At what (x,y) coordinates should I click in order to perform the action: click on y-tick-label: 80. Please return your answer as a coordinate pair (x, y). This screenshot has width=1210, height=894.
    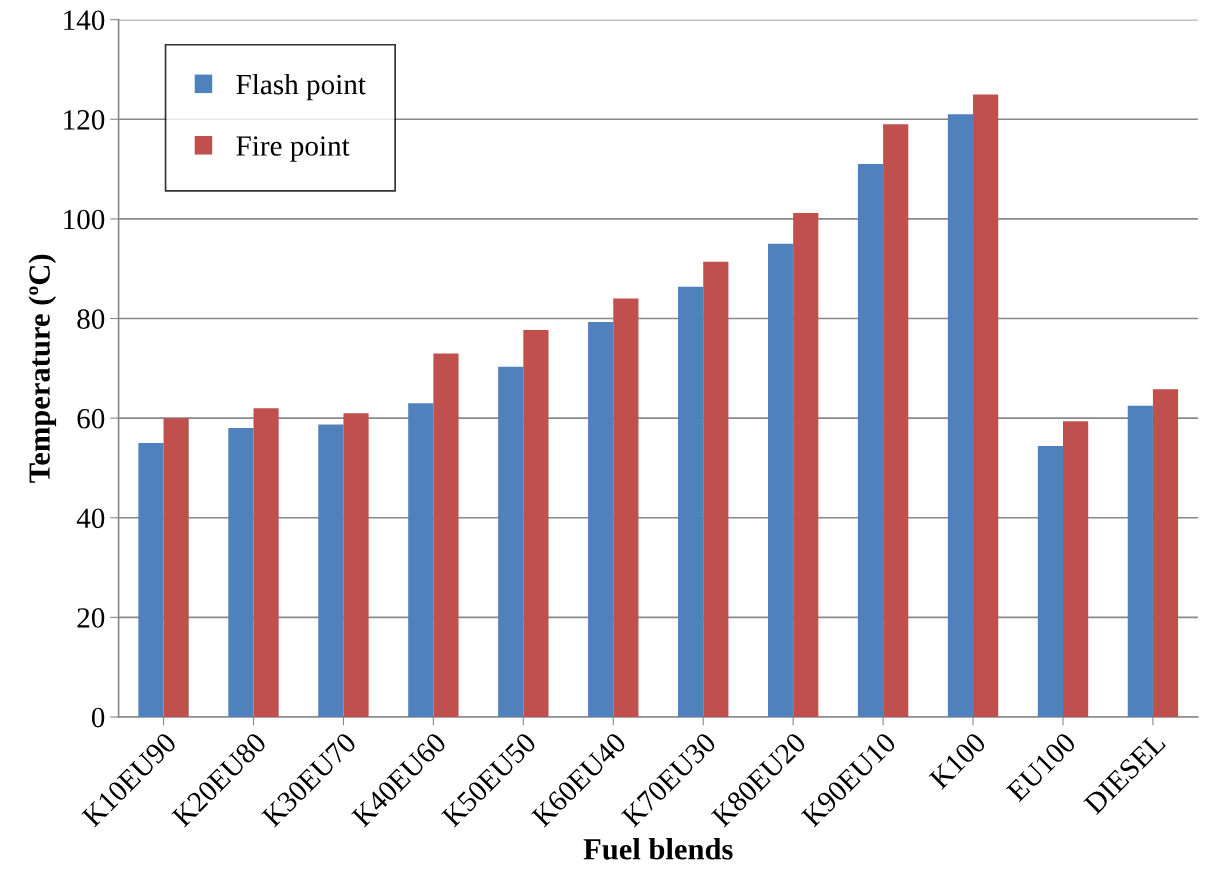
    Looking at the image, I should click on (91, 319).